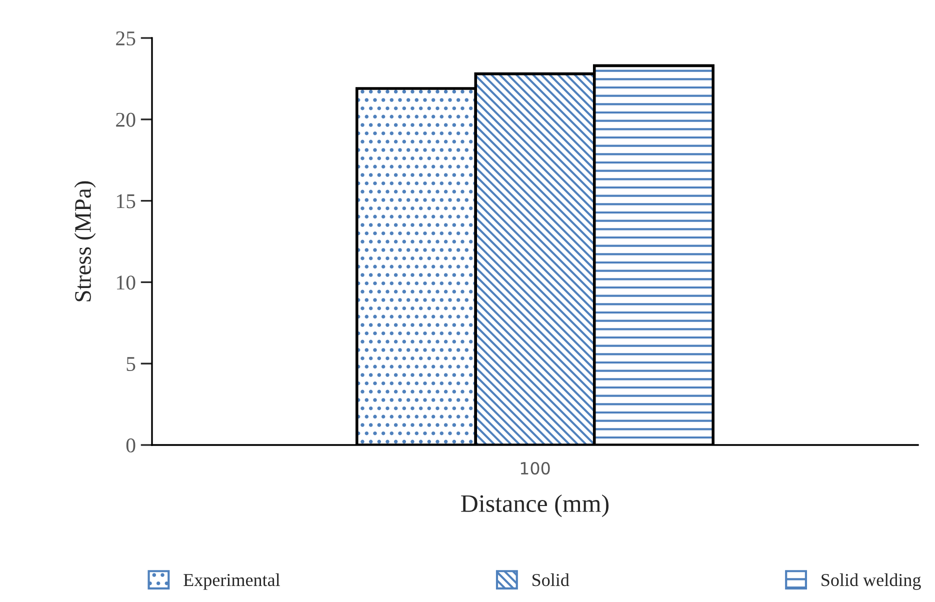 The image size is (935, 602). What do you see at coordinates (126, 38) in the screenshot?
I see `y-tick-label: 25` at bounding box center [126, 38].